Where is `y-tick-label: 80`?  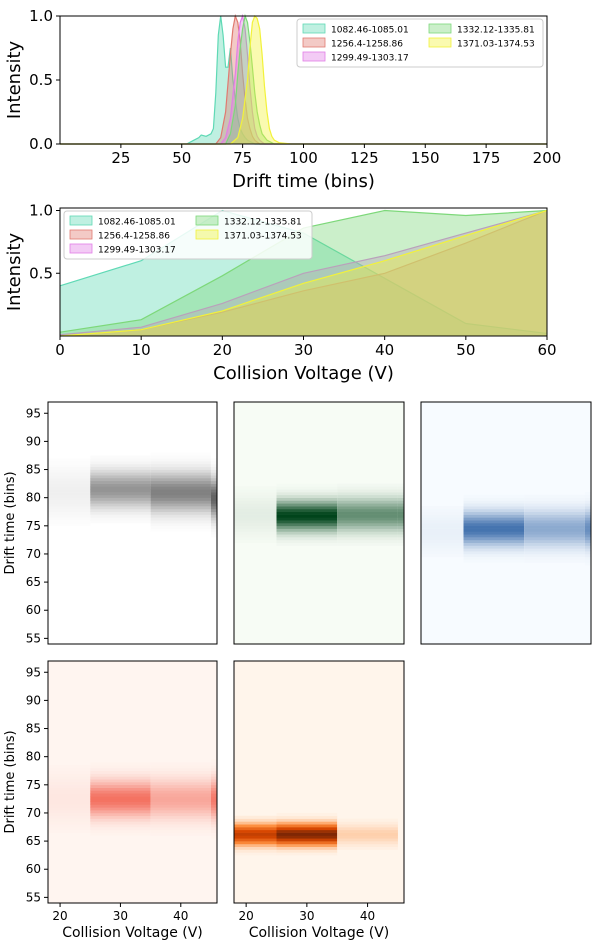
y-tick-label: 80 is located at coordinates (33, 757).